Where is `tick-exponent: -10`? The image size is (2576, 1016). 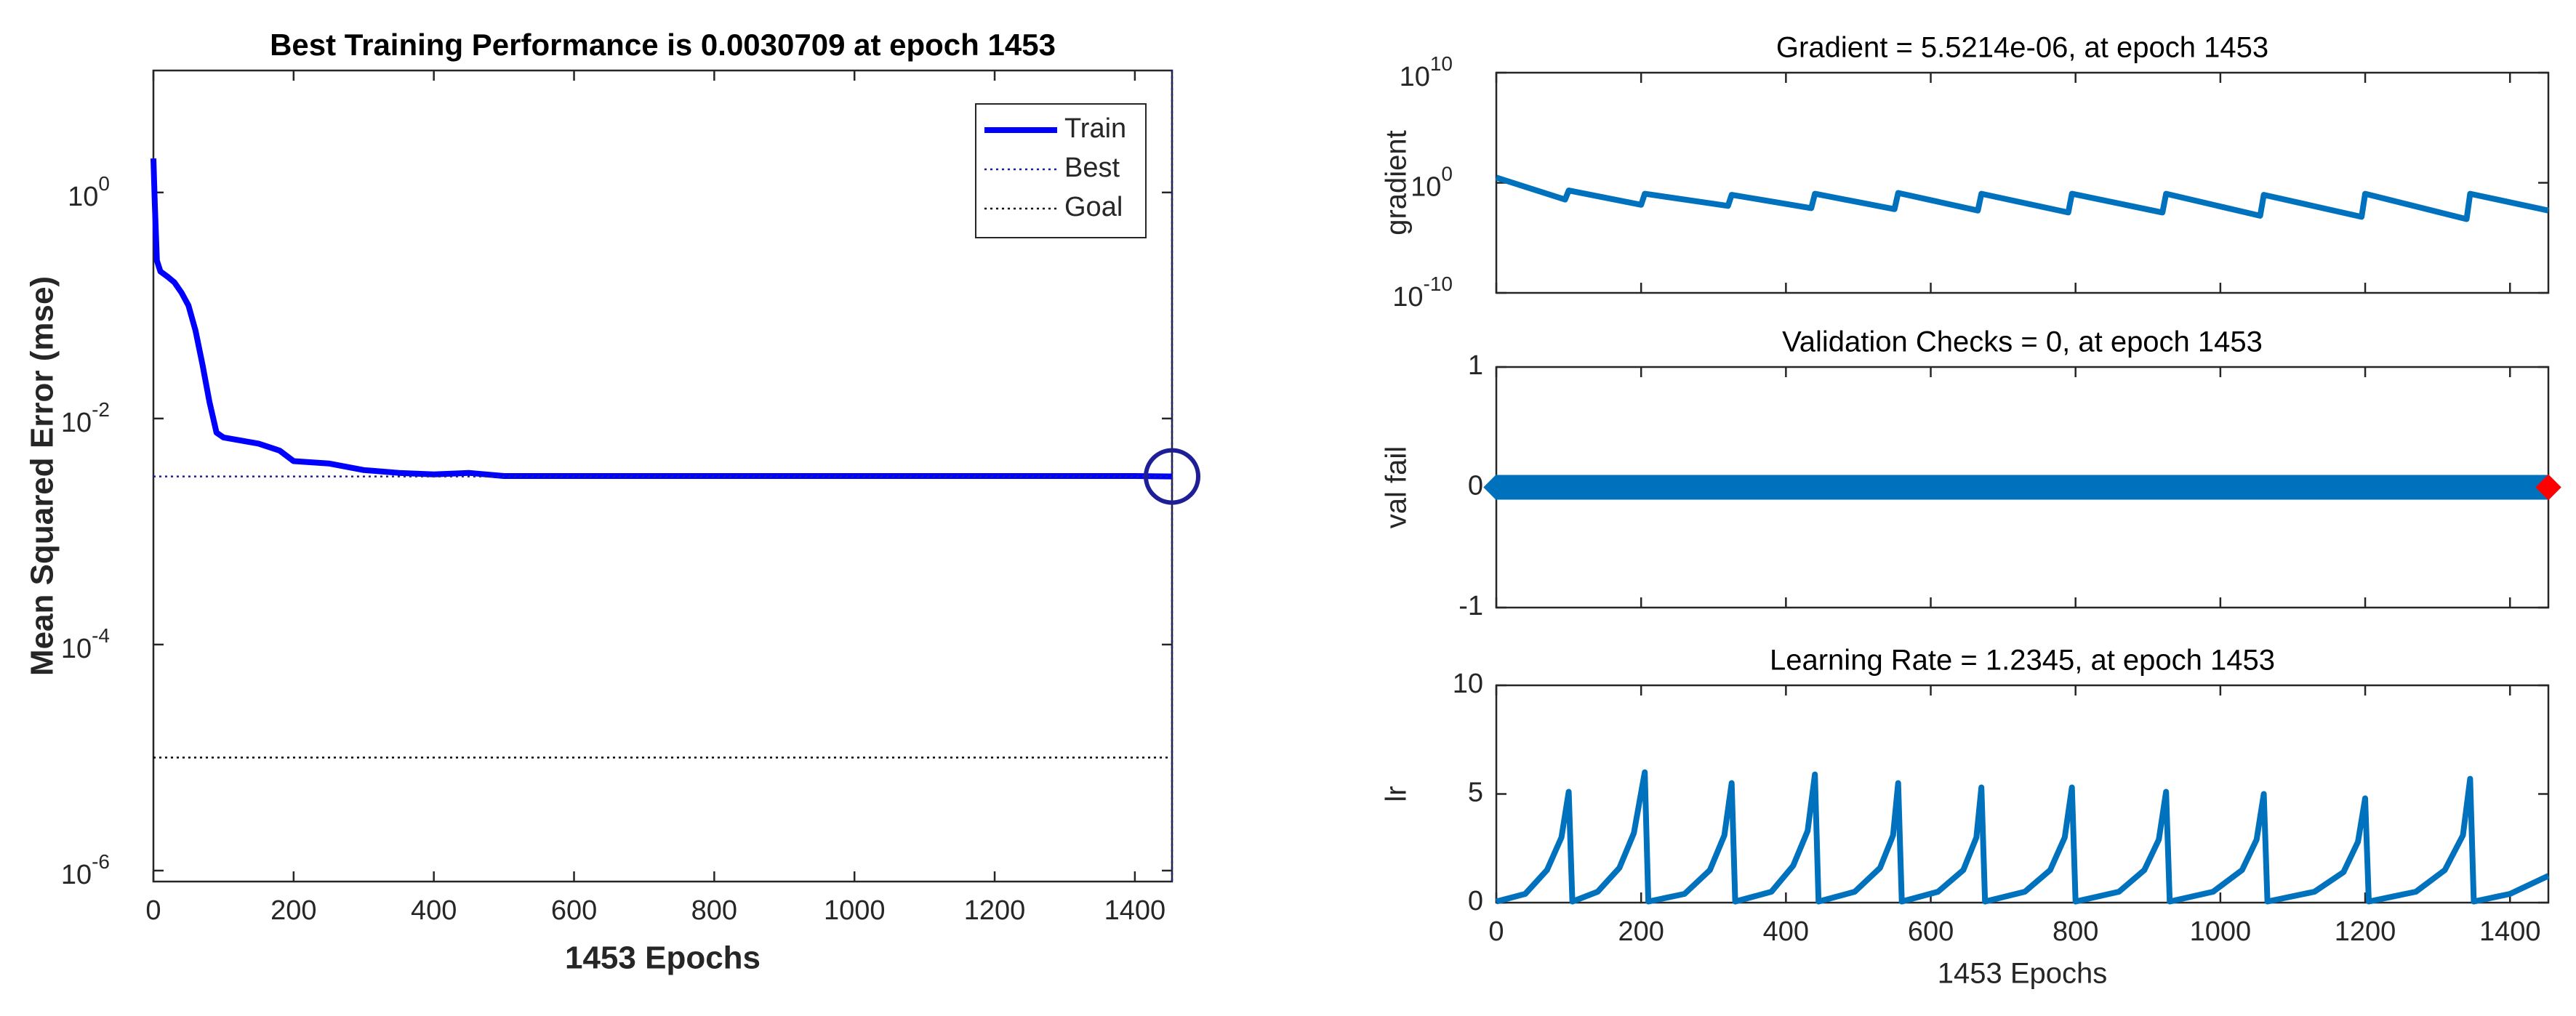
tick-exponent: -10 is located at coordinates (1439, 284).